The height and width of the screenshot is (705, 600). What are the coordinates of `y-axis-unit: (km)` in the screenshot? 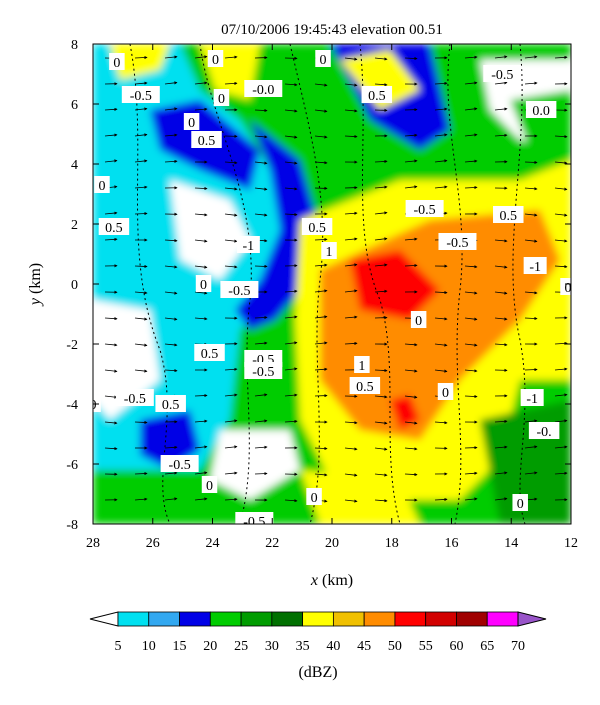 It's located at (35, 278).